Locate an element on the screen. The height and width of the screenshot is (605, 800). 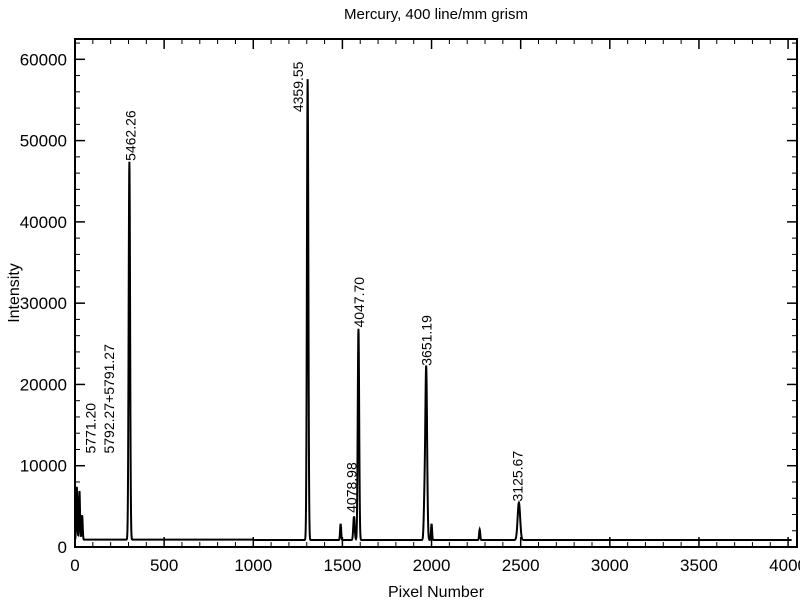
peak-label: 4078.98 is located at coordinates (352, 487).